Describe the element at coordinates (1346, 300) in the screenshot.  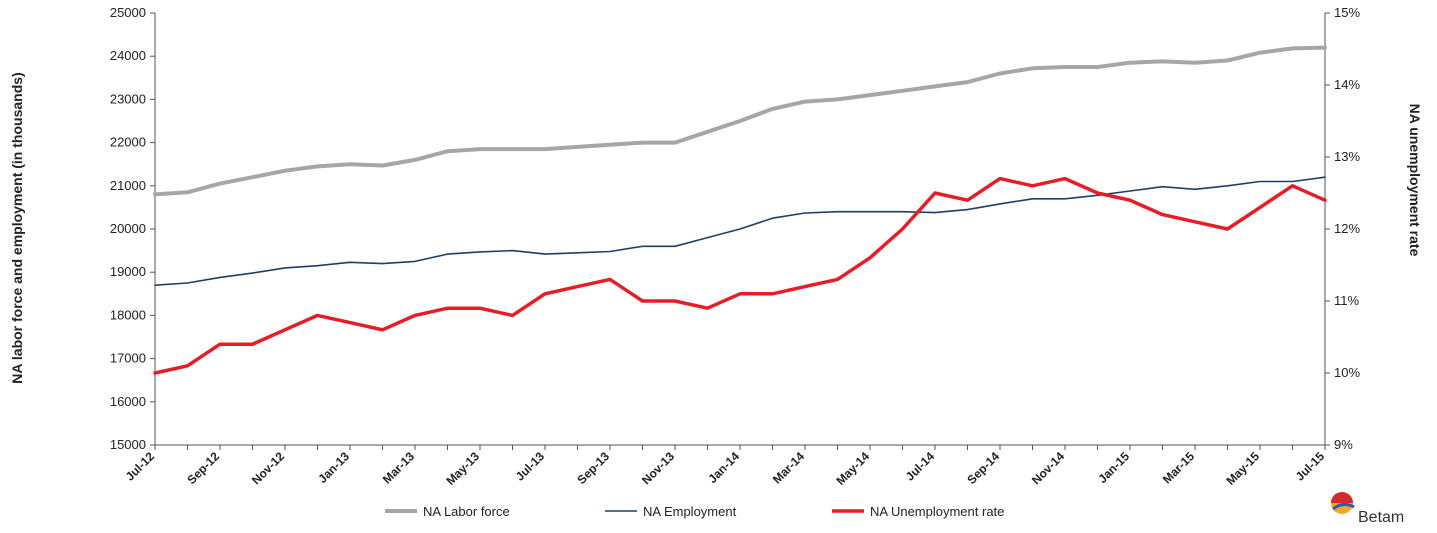
I see `y-right-tick-label: 11%` at that location.